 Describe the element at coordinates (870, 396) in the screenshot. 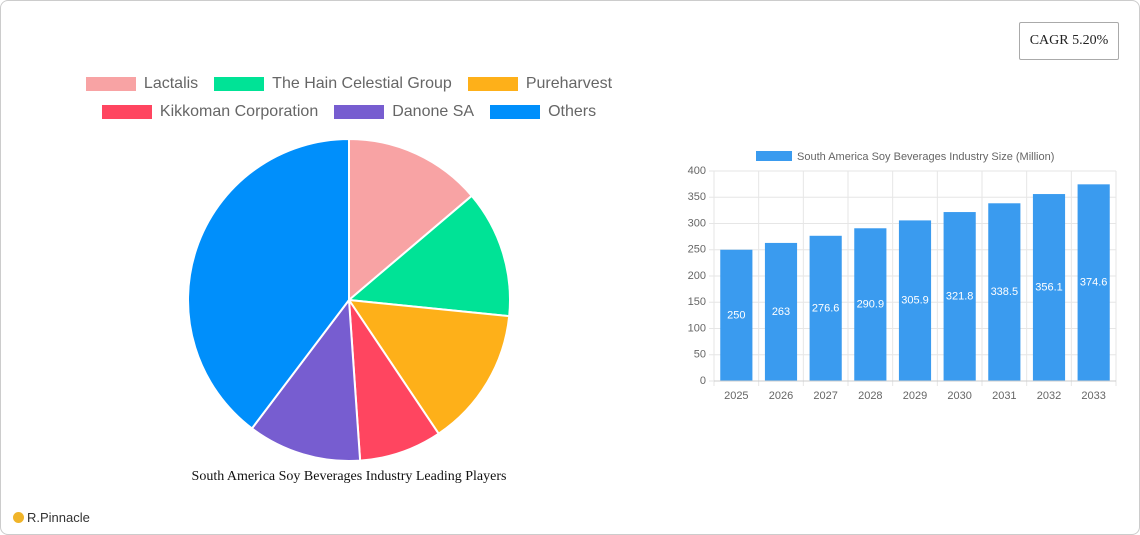

I see `x-tick-label: 2028` at that location.